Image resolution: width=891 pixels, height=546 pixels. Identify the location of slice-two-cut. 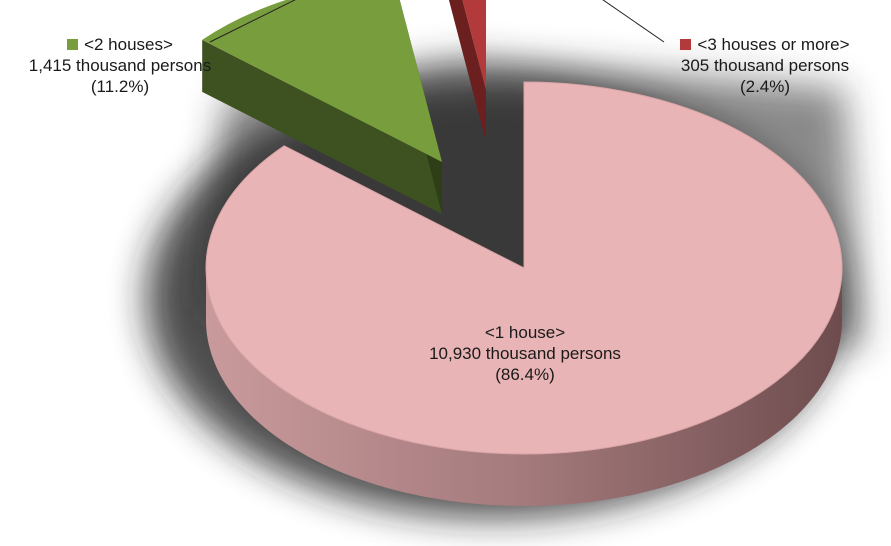
(322, 126).